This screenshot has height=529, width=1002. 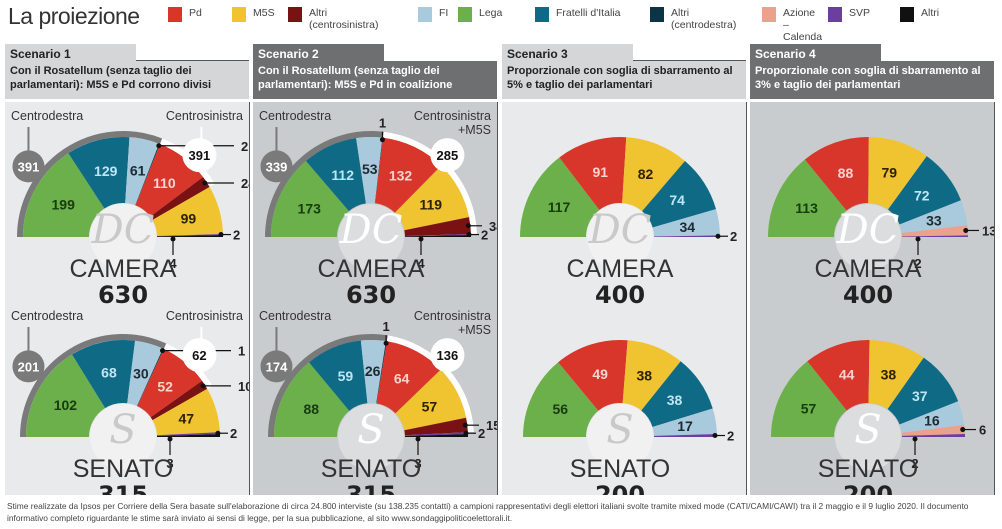 I want to click on legend-item: Fratelli d'Italia, so click(x=585, y=14).